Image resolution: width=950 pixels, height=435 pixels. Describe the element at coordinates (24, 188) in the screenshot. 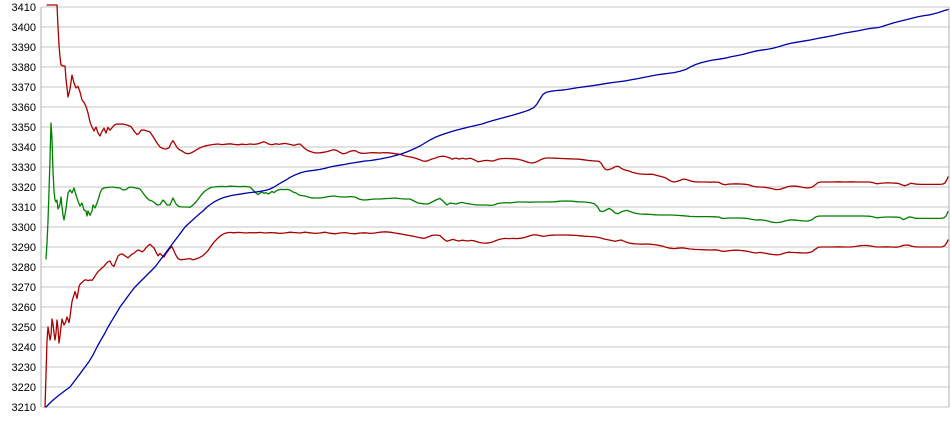

I see `y-axis-tick-label: 3320` at that location.